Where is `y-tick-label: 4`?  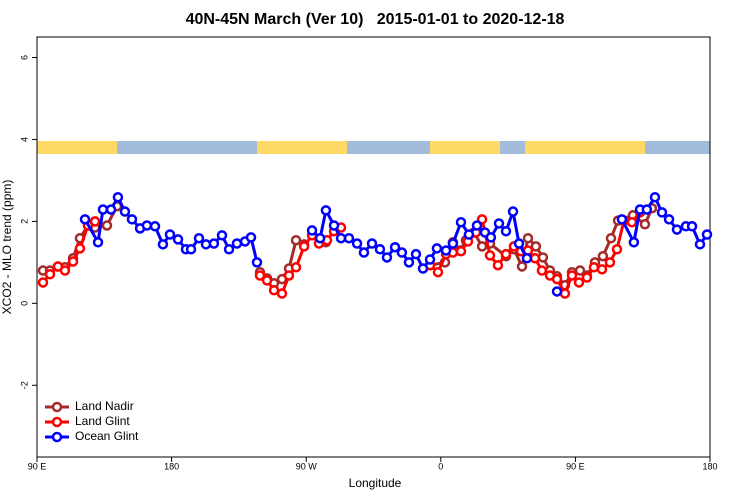 y-tick-label: 4 is located at coordinates (24, 139).